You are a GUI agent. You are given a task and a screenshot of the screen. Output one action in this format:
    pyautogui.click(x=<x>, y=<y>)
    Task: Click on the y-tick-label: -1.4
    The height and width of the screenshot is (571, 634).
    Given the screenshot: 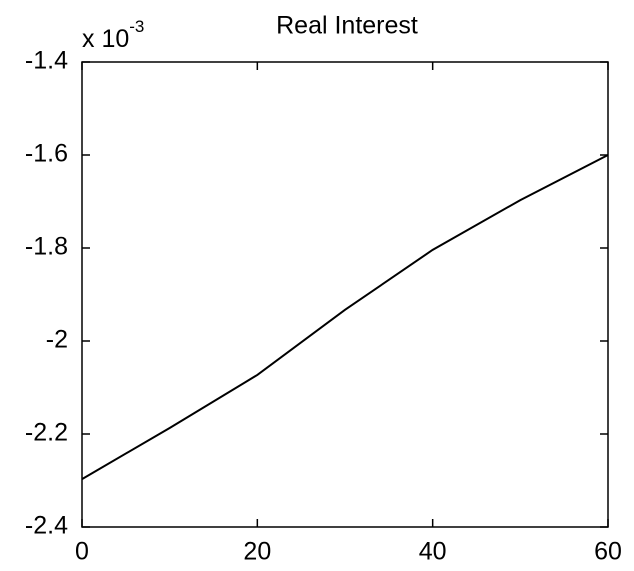 What is the action you would take?
    pyautogui.click(x=46, y=61)
    